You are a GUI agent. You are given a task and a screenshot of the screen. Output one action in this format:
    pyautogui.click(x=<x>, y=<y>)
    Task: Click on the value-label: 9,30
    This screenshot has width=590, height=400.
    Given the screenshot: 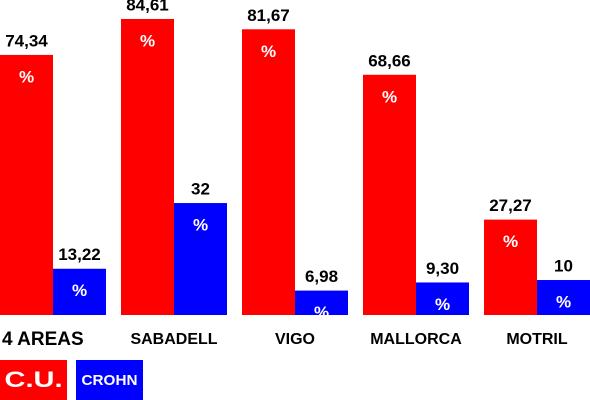 What is the action you would take?
    pyautogui.click(x=442, y=268)
    